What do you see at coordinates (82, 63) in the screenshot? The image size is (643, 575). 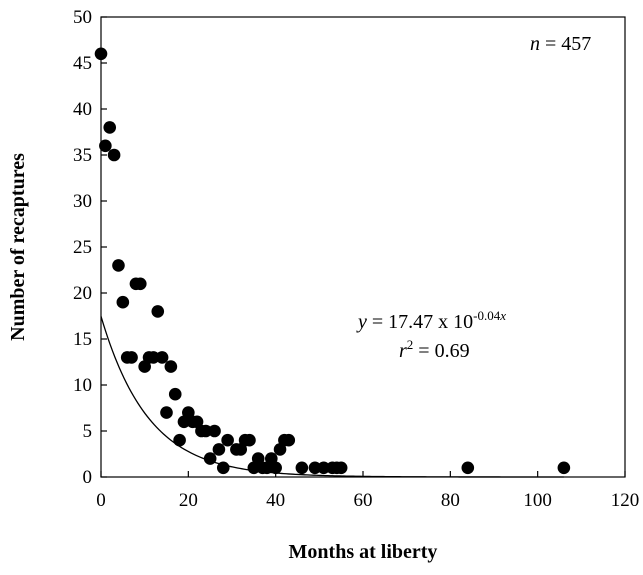 I see `y-tick-label: 45` at bounding box center [82, 63].